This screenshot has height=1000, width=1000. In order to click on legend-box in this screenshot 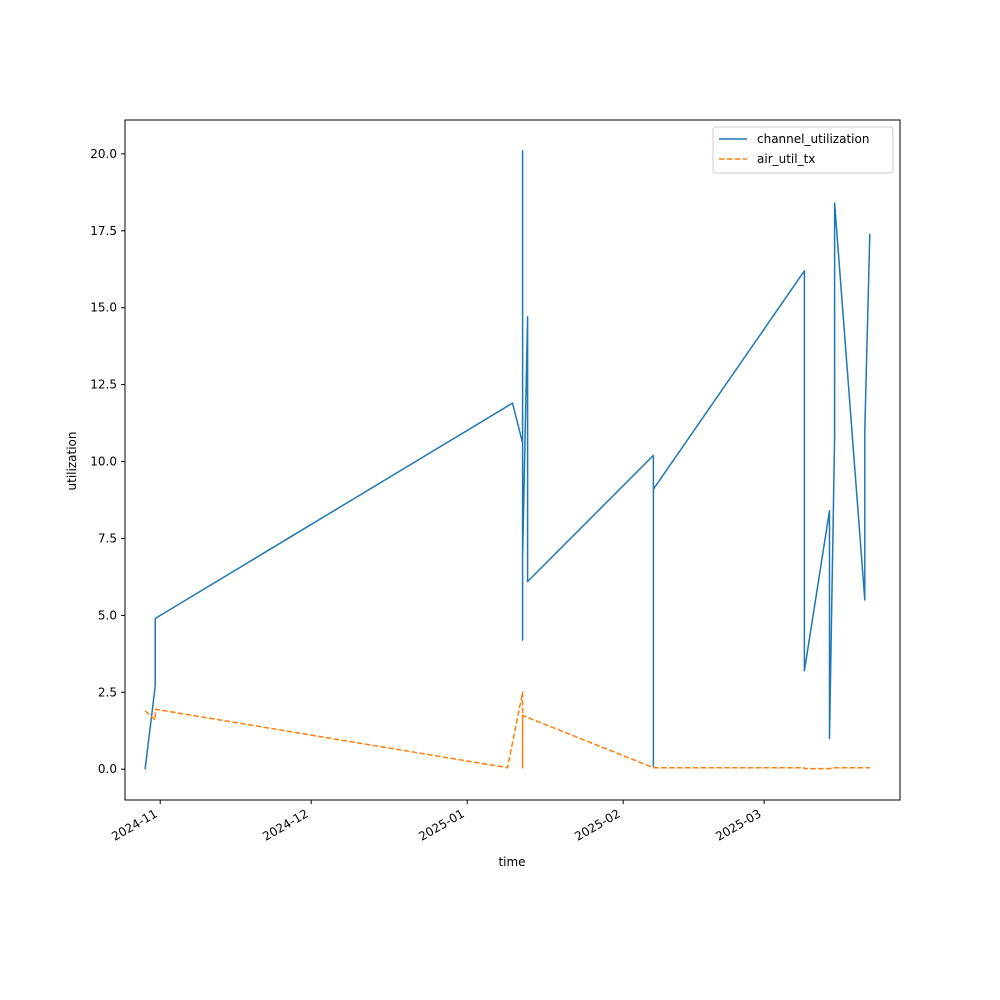, I will do `click(803, 150)`.